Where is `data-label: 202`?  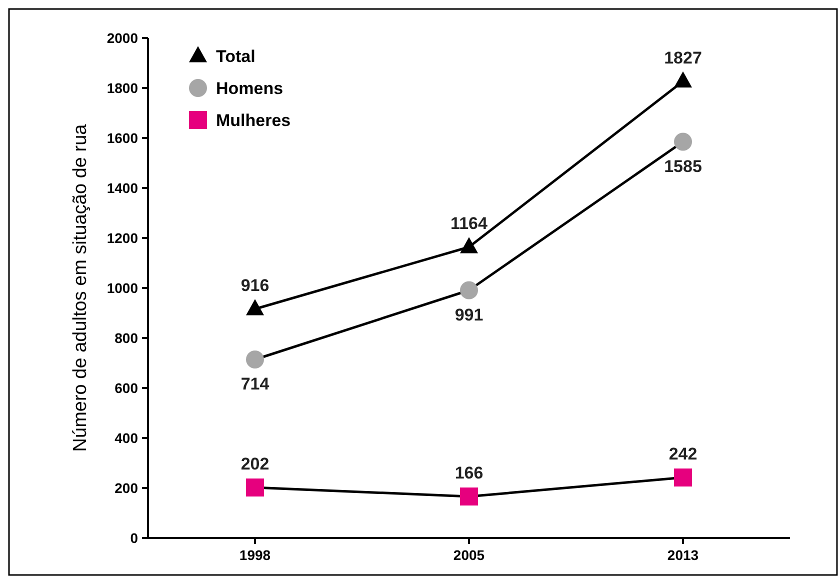
data-label: 202 is located at coordinates (255, 464).